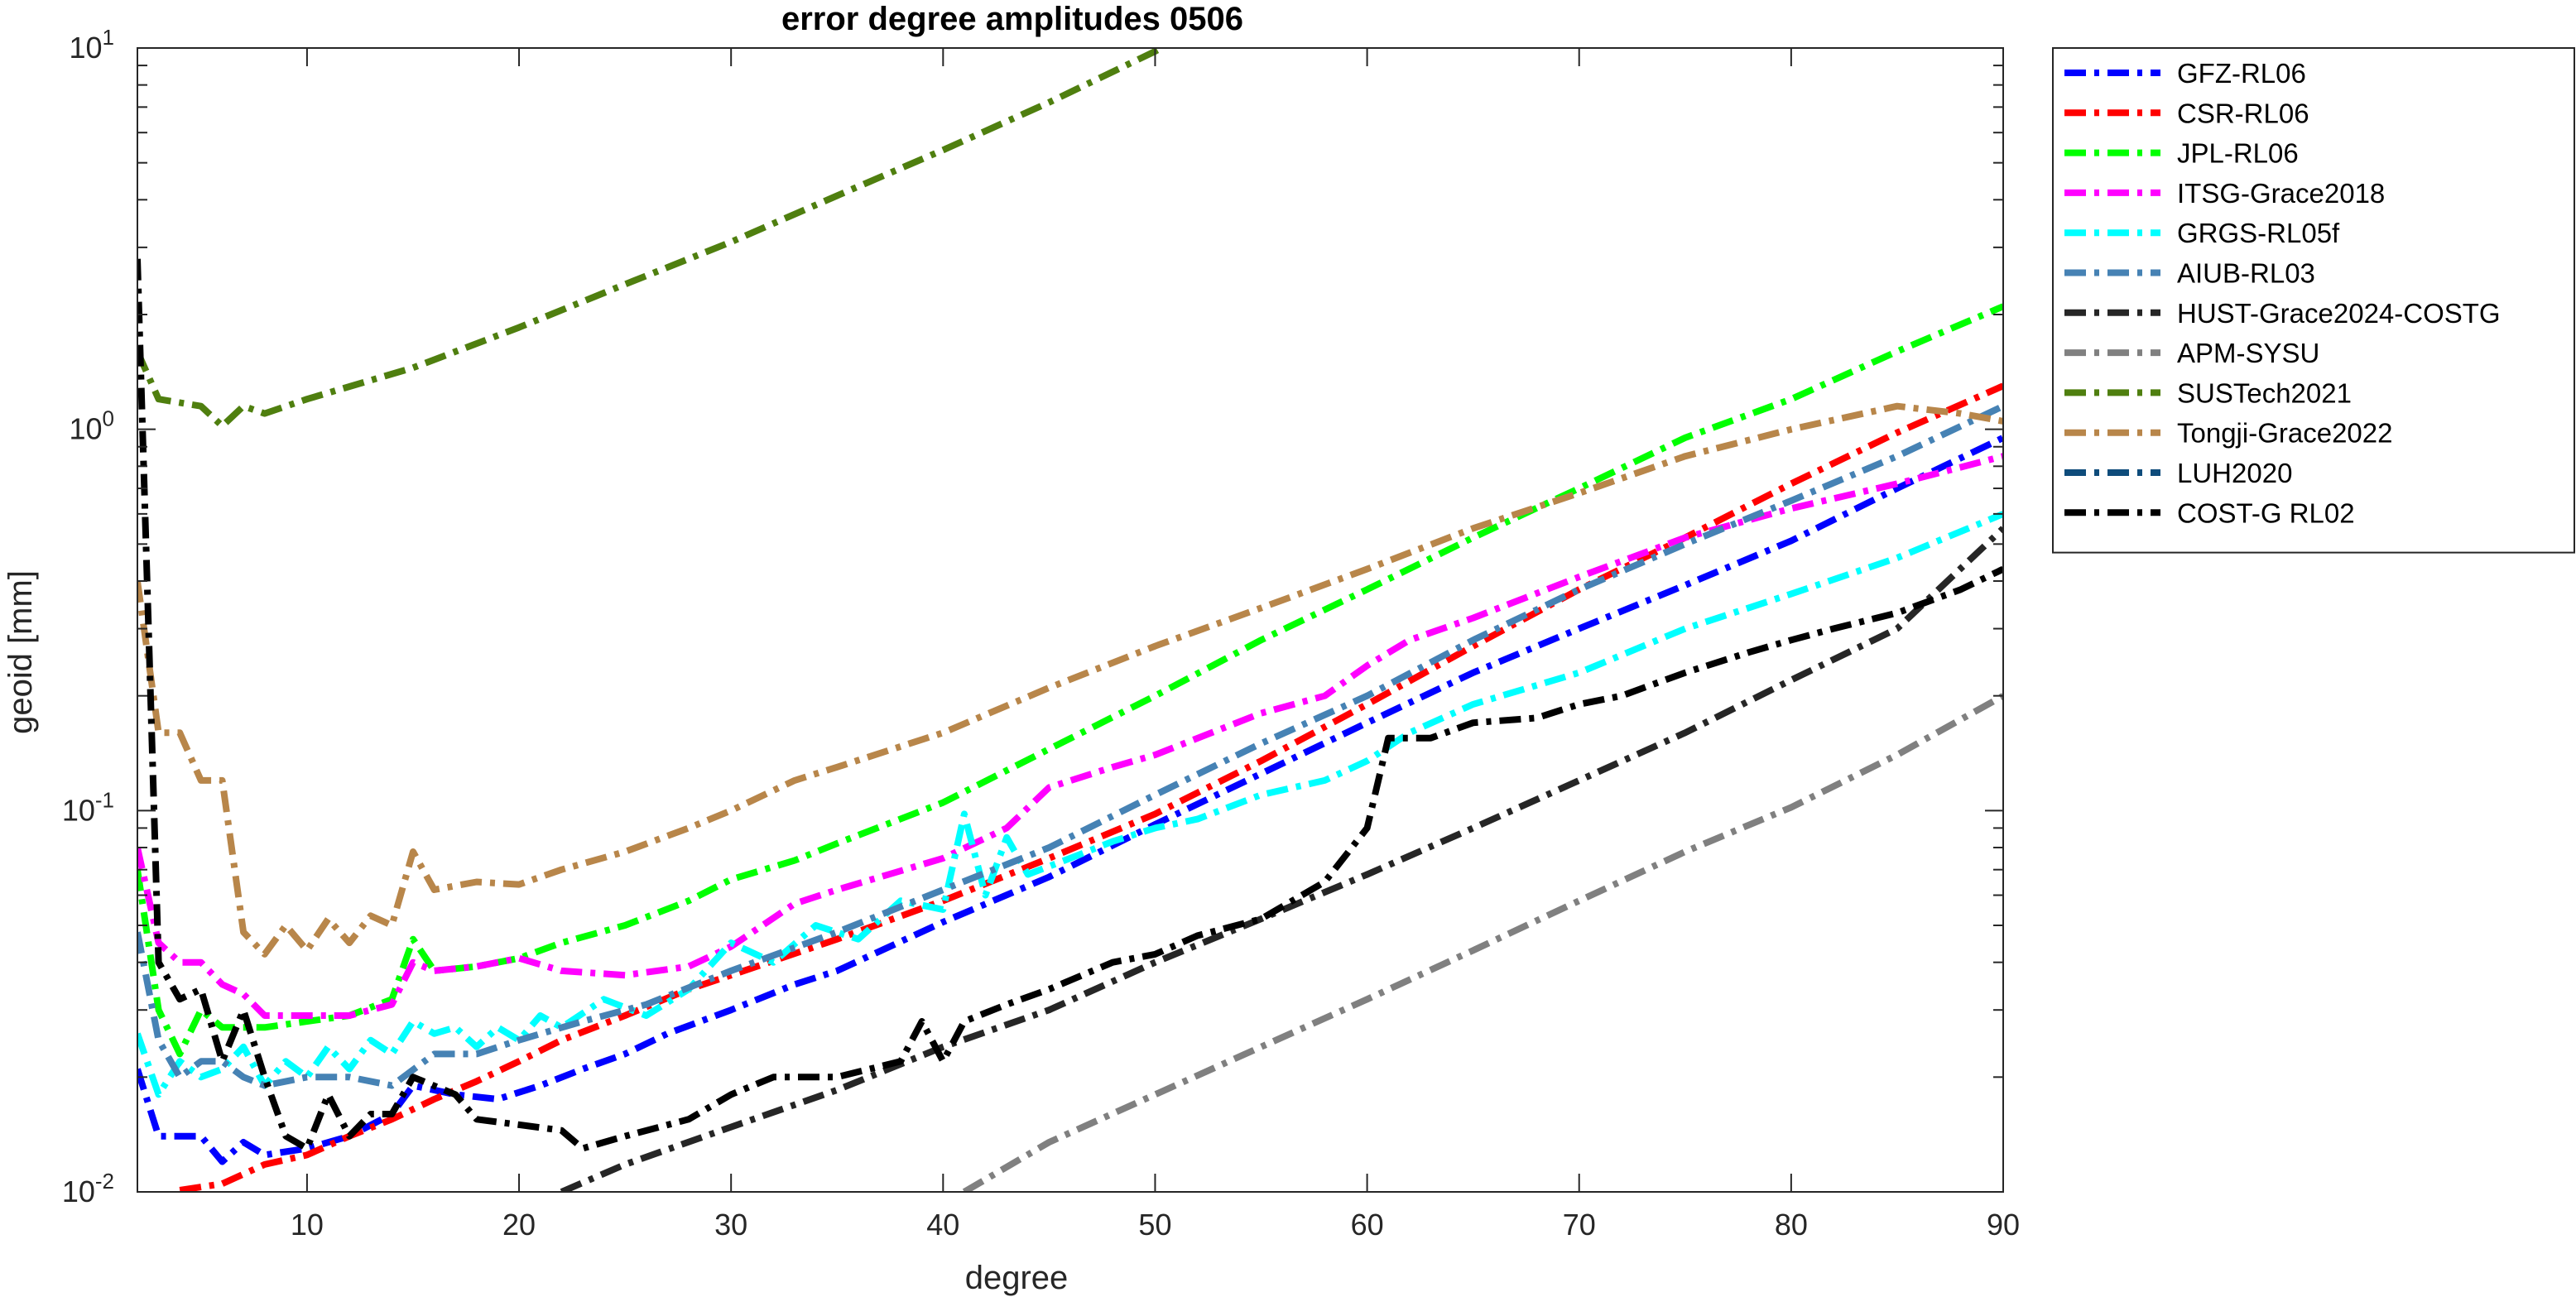  What do you see at coordinates (108, 38) in the screenshot?
I see `y-tick-exponent: 1` at bounding box center [108, 38].